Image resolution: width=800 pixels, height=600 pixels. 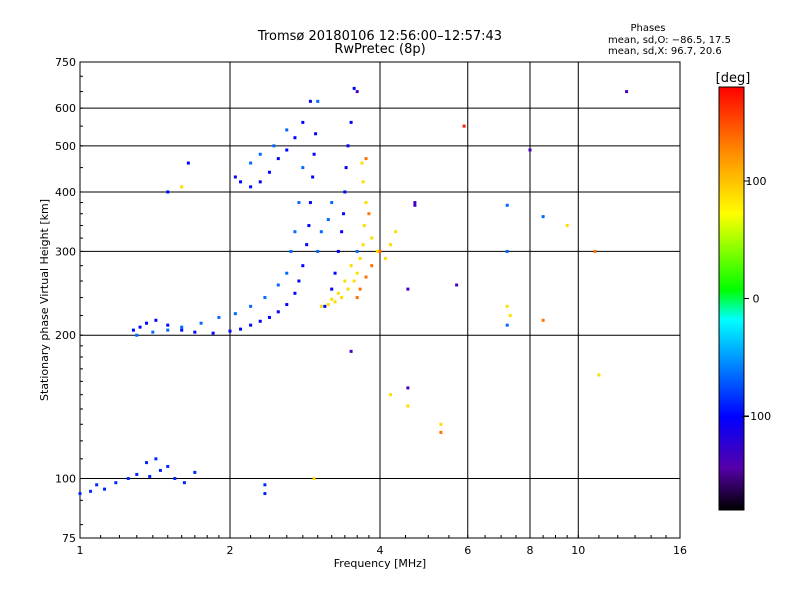 I want to click on x-axis-label: Frequency [MHz], so click(x=380, y=563).